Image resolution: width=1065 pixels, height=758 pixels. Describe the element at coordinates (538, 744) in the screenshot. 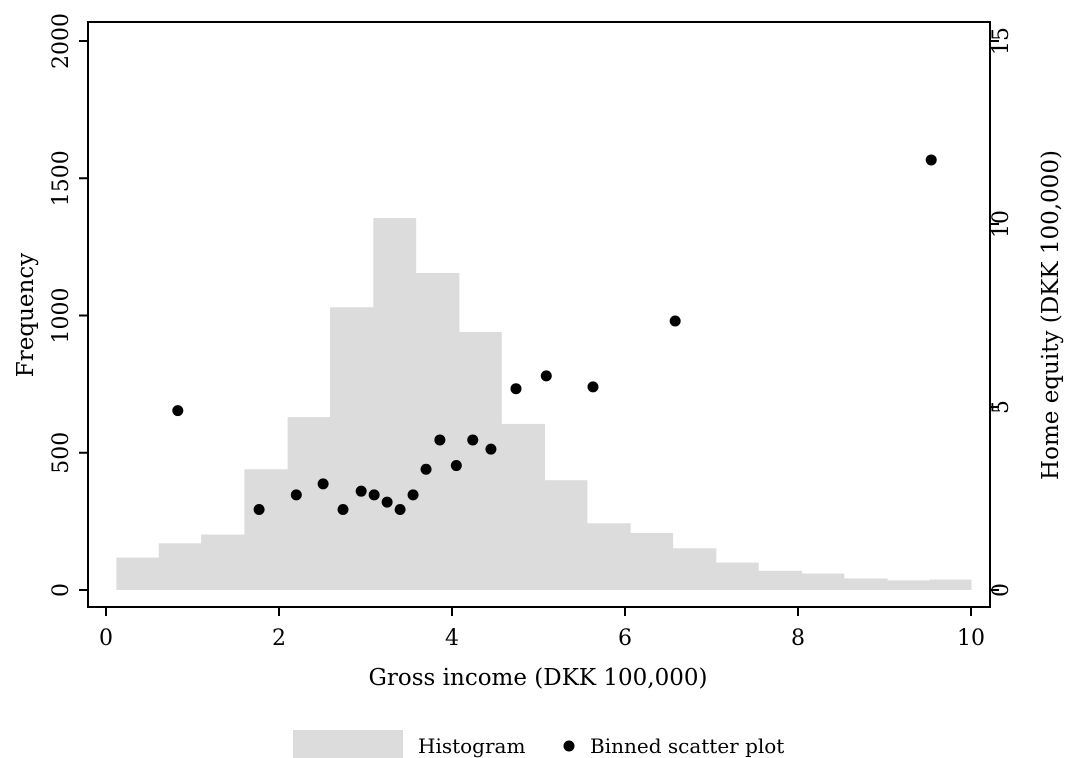

I see `legend: Histogram Binned scatter plot` at that location.